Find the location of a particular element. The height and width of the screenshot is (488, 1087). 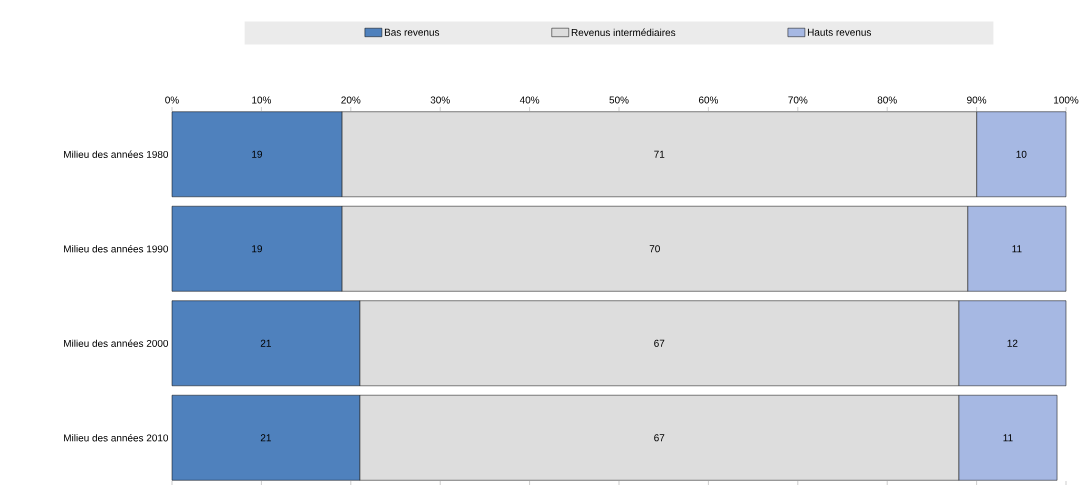

legend-label: Bas revenus is located at coordinates (412, 32).